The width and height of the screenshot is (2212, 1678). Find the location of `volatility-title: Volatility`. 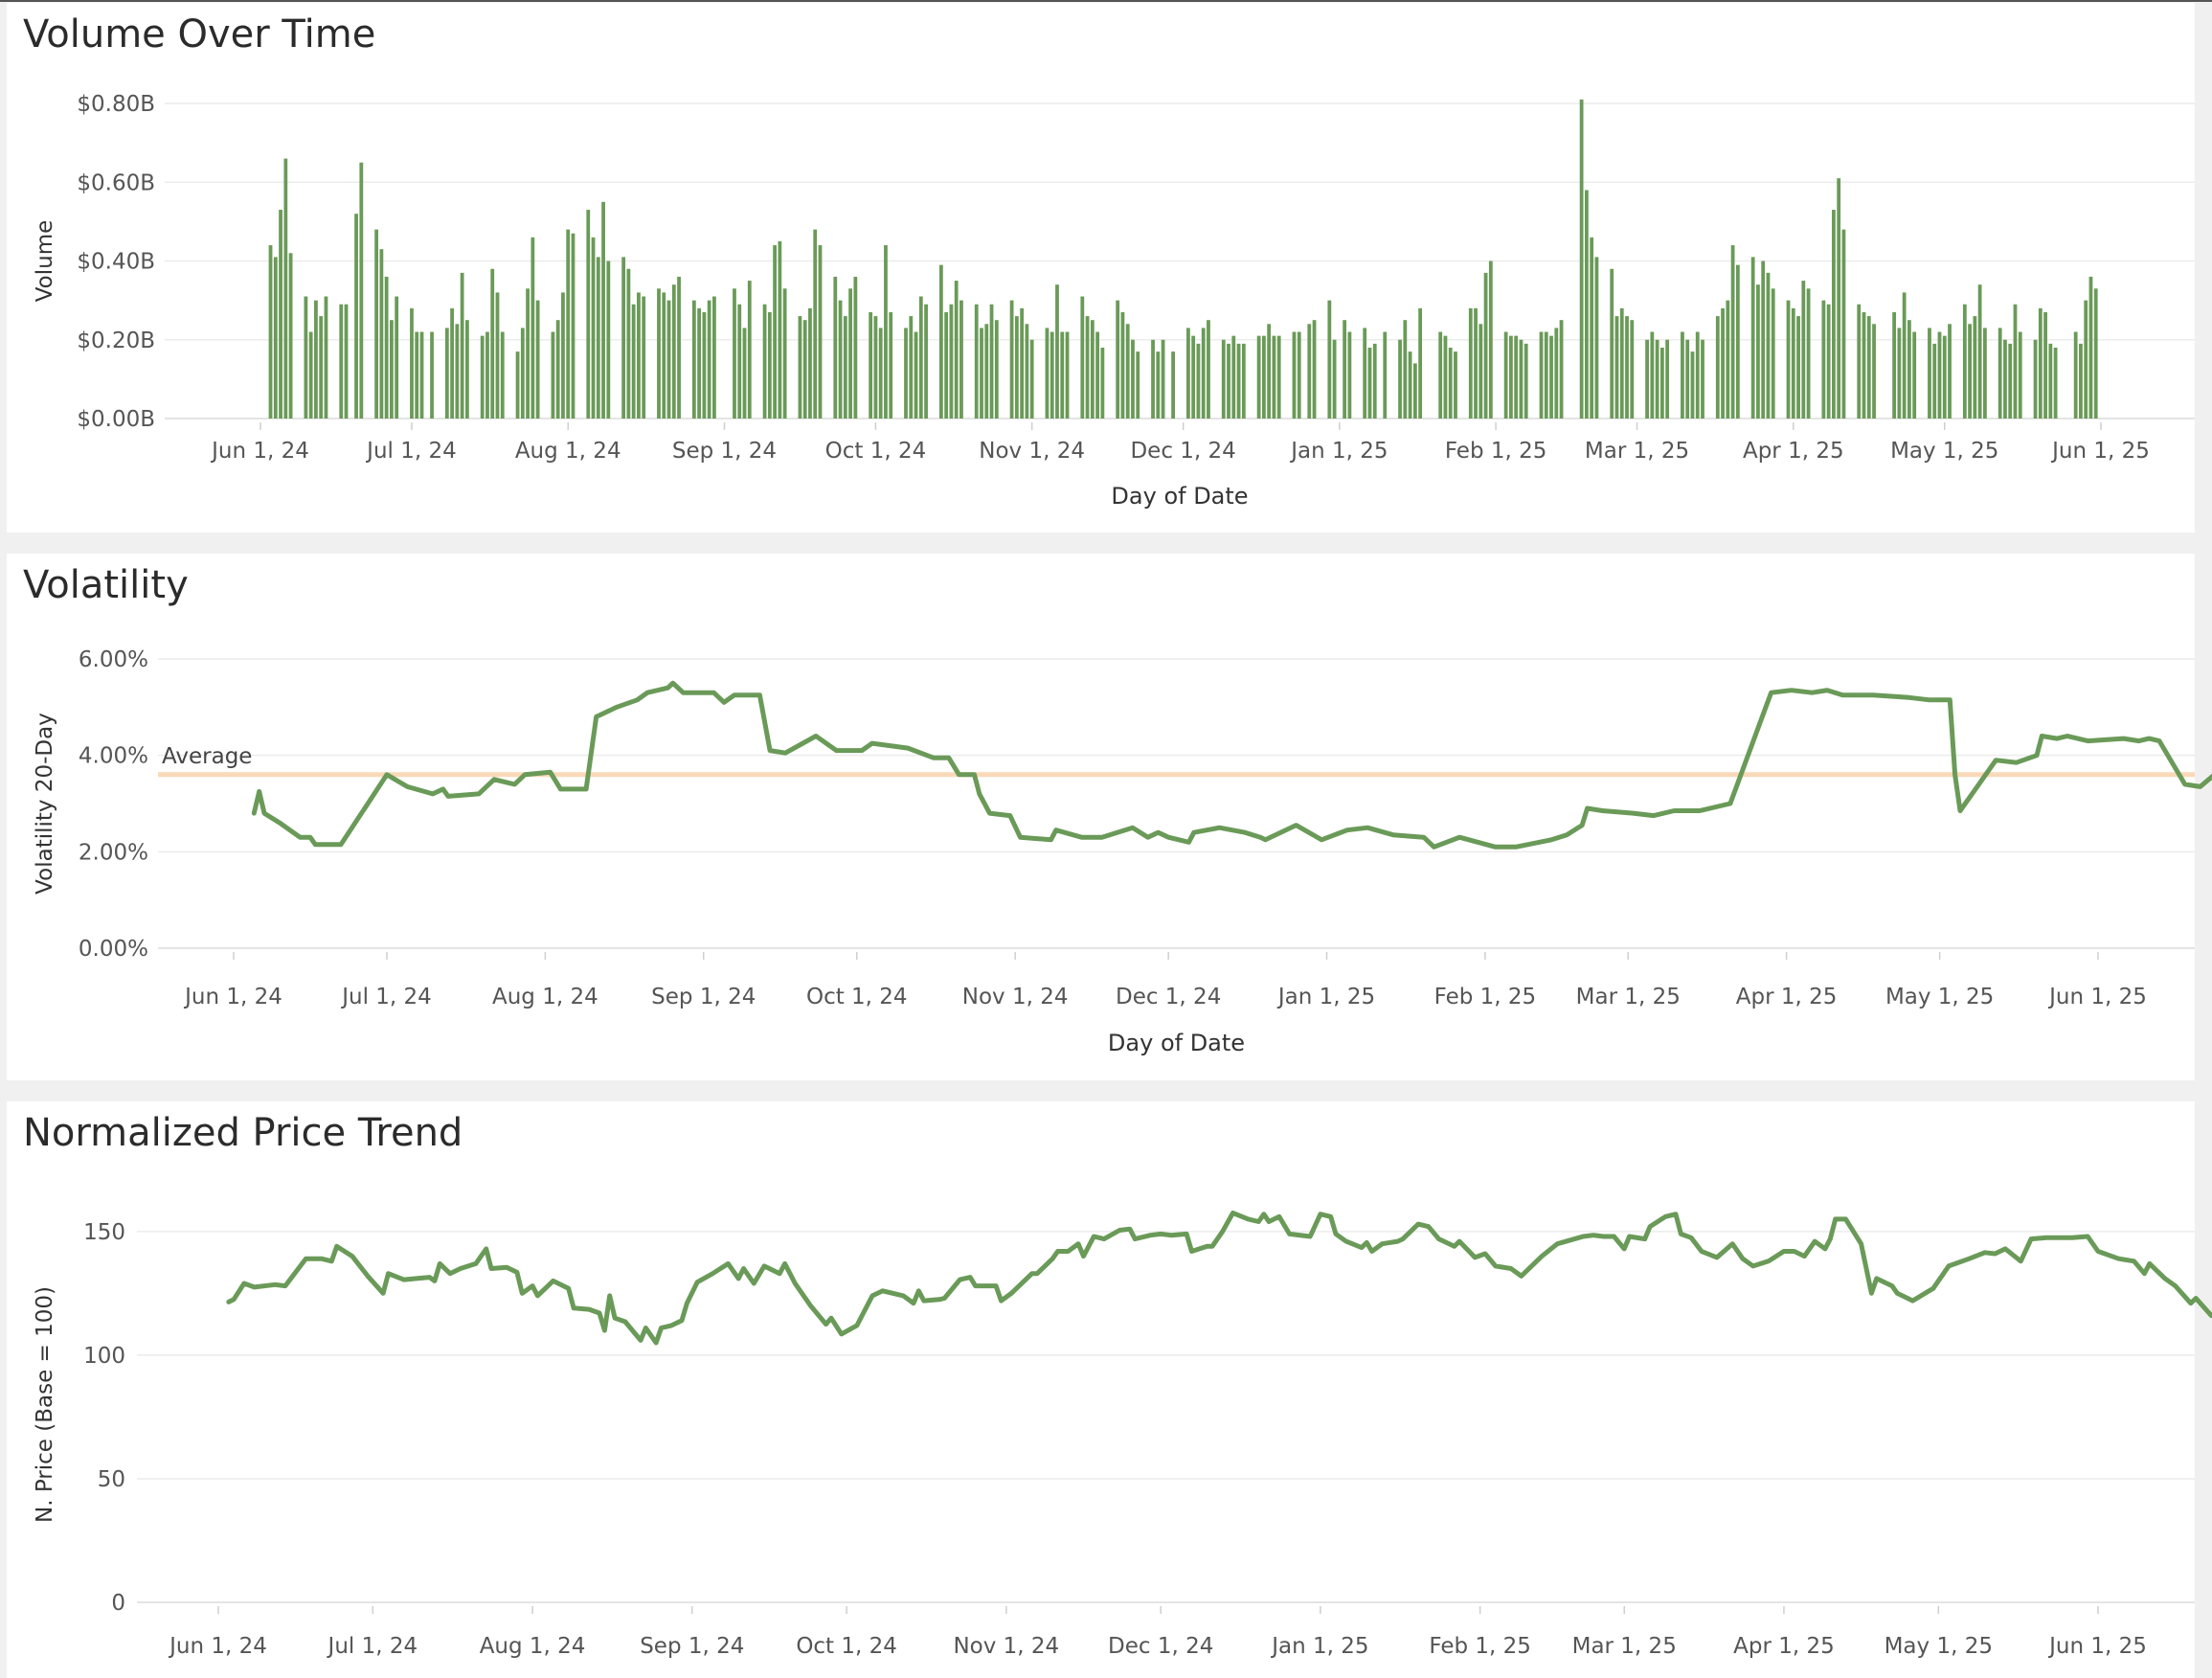

volatility-title: Volatility is located at coordinates (106, 585).